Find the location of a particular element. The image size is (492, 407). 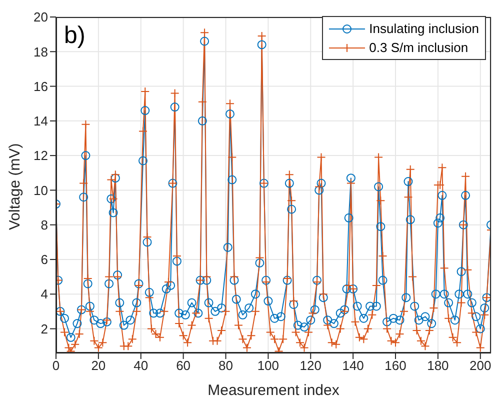

x-tick-label: 80 is located at coordinates (225, 366).